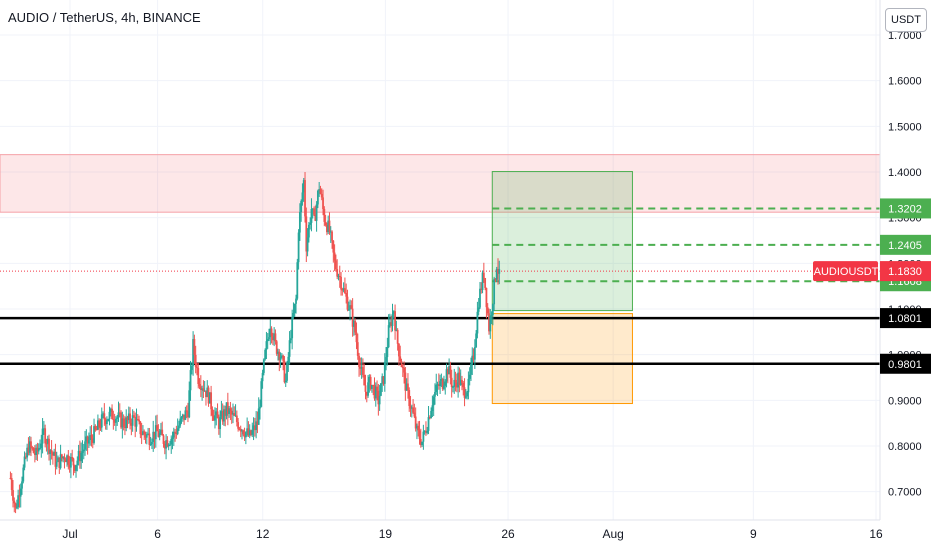 The height and width of the screenshot is (555, 932). I want to click on last-price-label: 1.1830, so click(905, 272).